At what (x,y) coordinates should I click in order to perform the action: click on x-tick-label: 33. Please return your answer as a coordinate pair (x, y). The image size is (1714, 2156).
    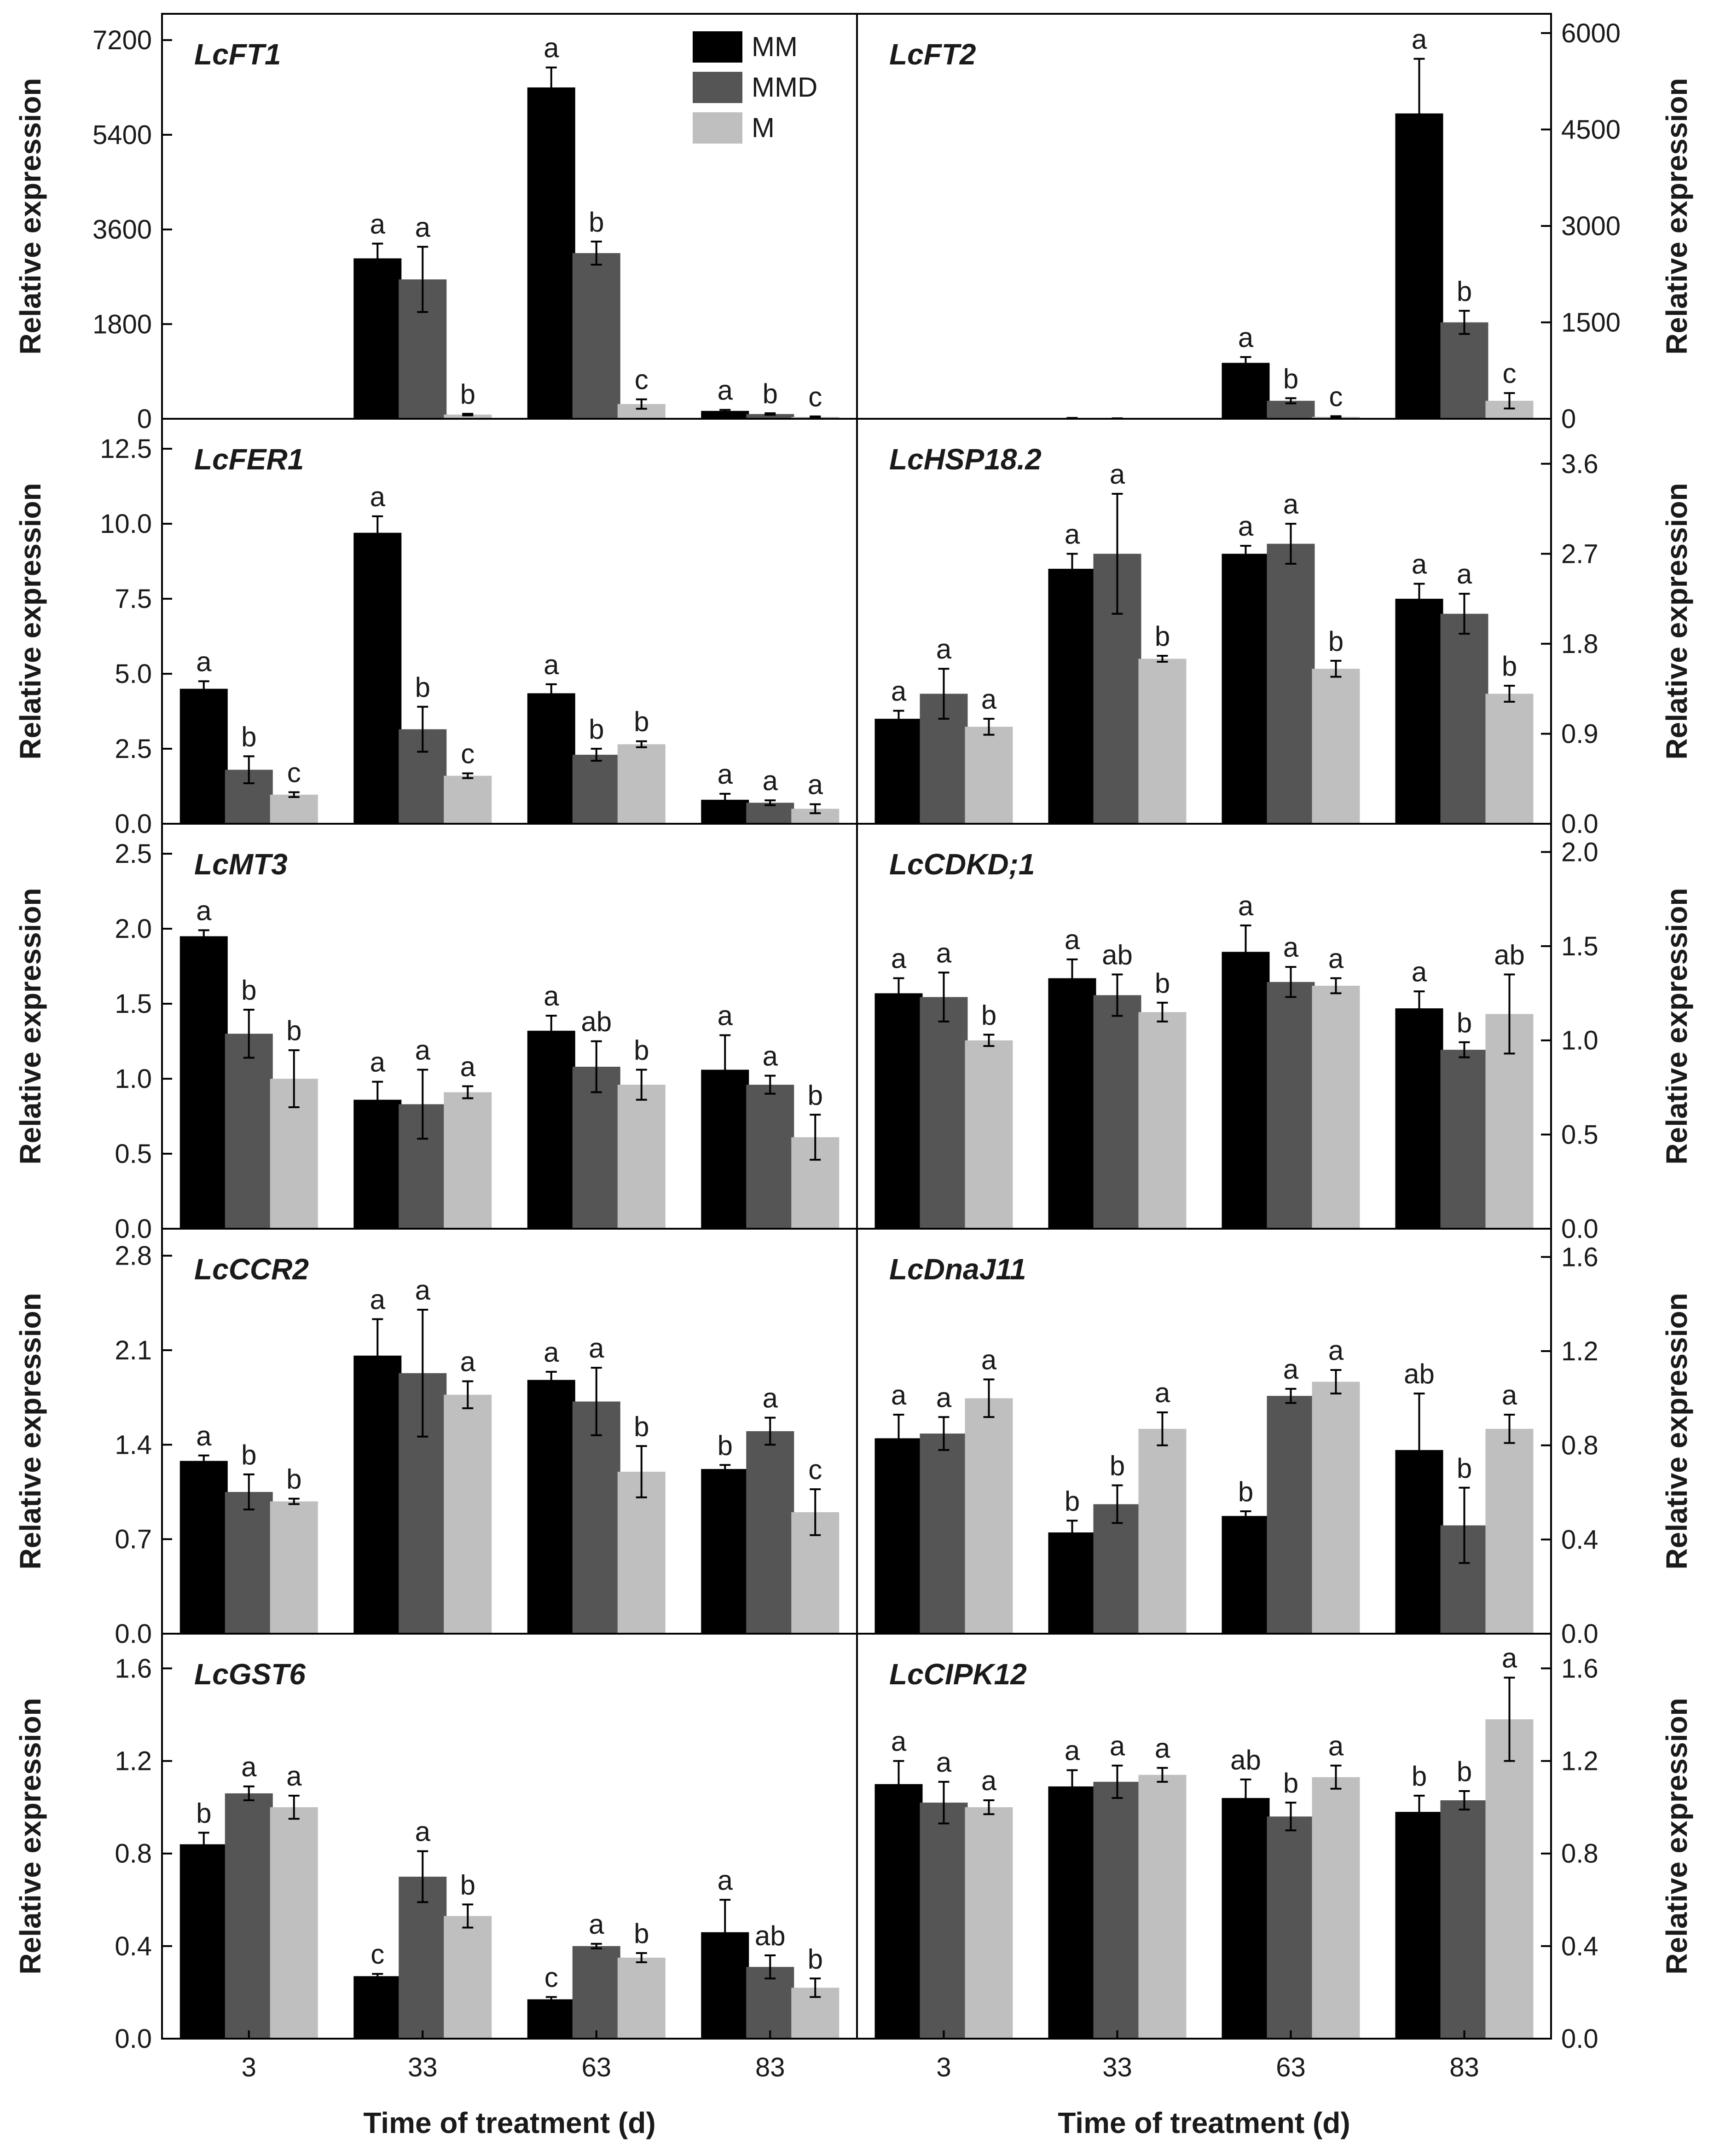
    Looking at the image, I should click on (1117, 2067).